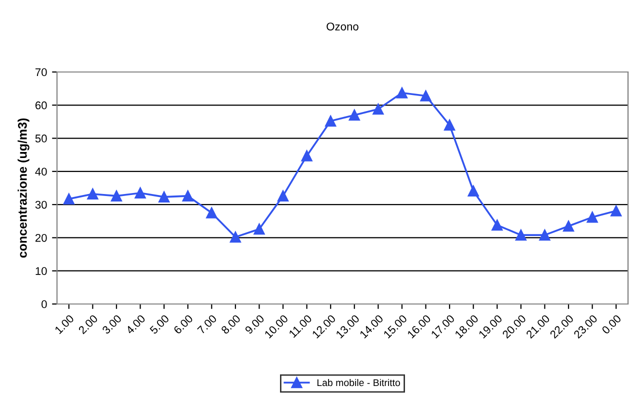 The width and height of the screenshot is (629, 404). I want to click on legend-label: Lab mobile - Bitritto, so click(358, 382).